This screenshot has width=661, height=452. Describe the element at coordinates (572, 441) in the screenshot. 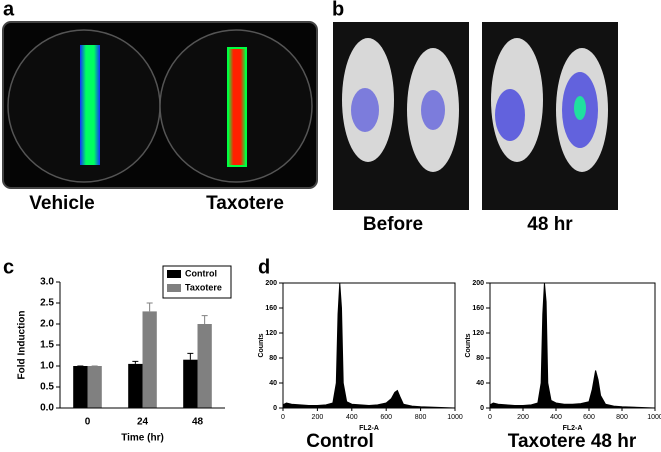

I see `caption: Taxotere 48 hr` at that location.